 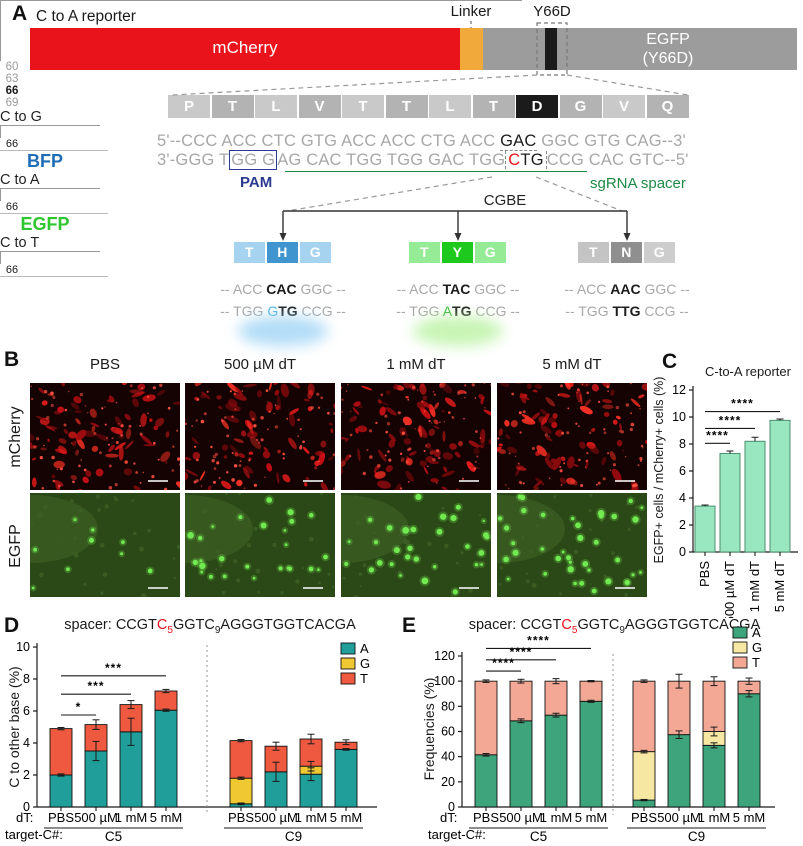 I want to click on dt-row-label: dT:, so click(x=24, y=817).